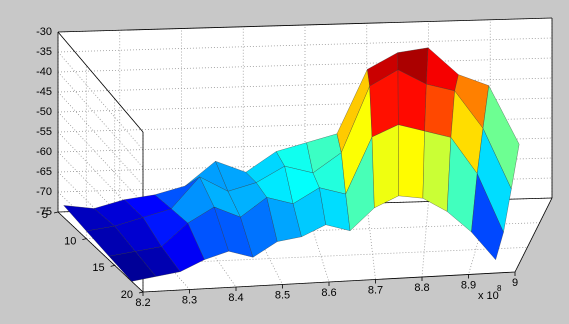  What do you see at coordinates (44, 192) in the screenshot?
I see `z-tick-label: -70` at bounding box center [44, 192].